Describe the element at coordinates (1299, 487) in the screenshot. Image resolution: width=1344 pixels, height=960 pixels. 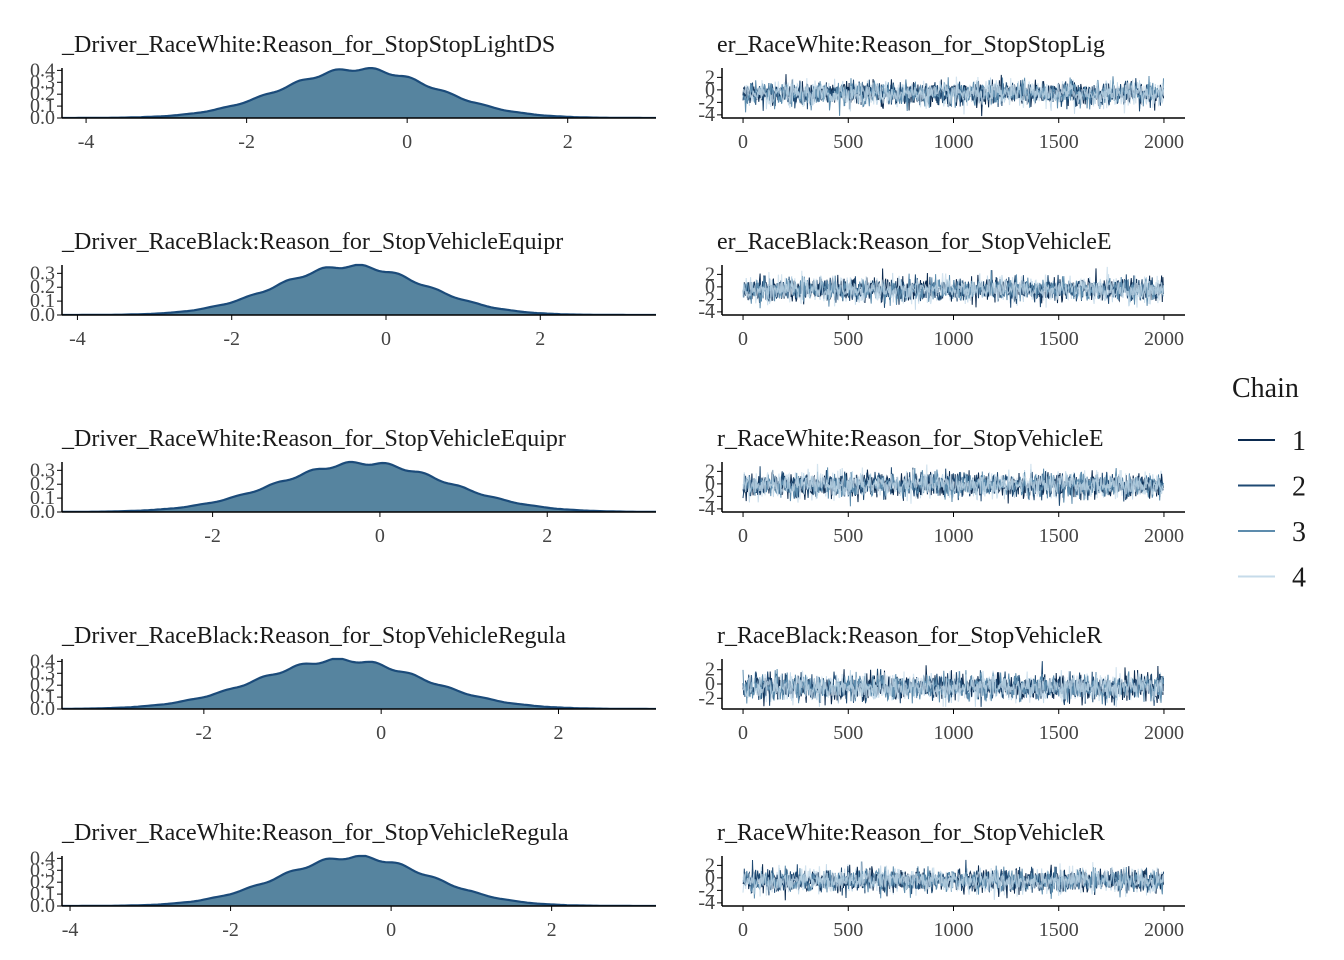
I see `legend-label-2: 2` at that location.